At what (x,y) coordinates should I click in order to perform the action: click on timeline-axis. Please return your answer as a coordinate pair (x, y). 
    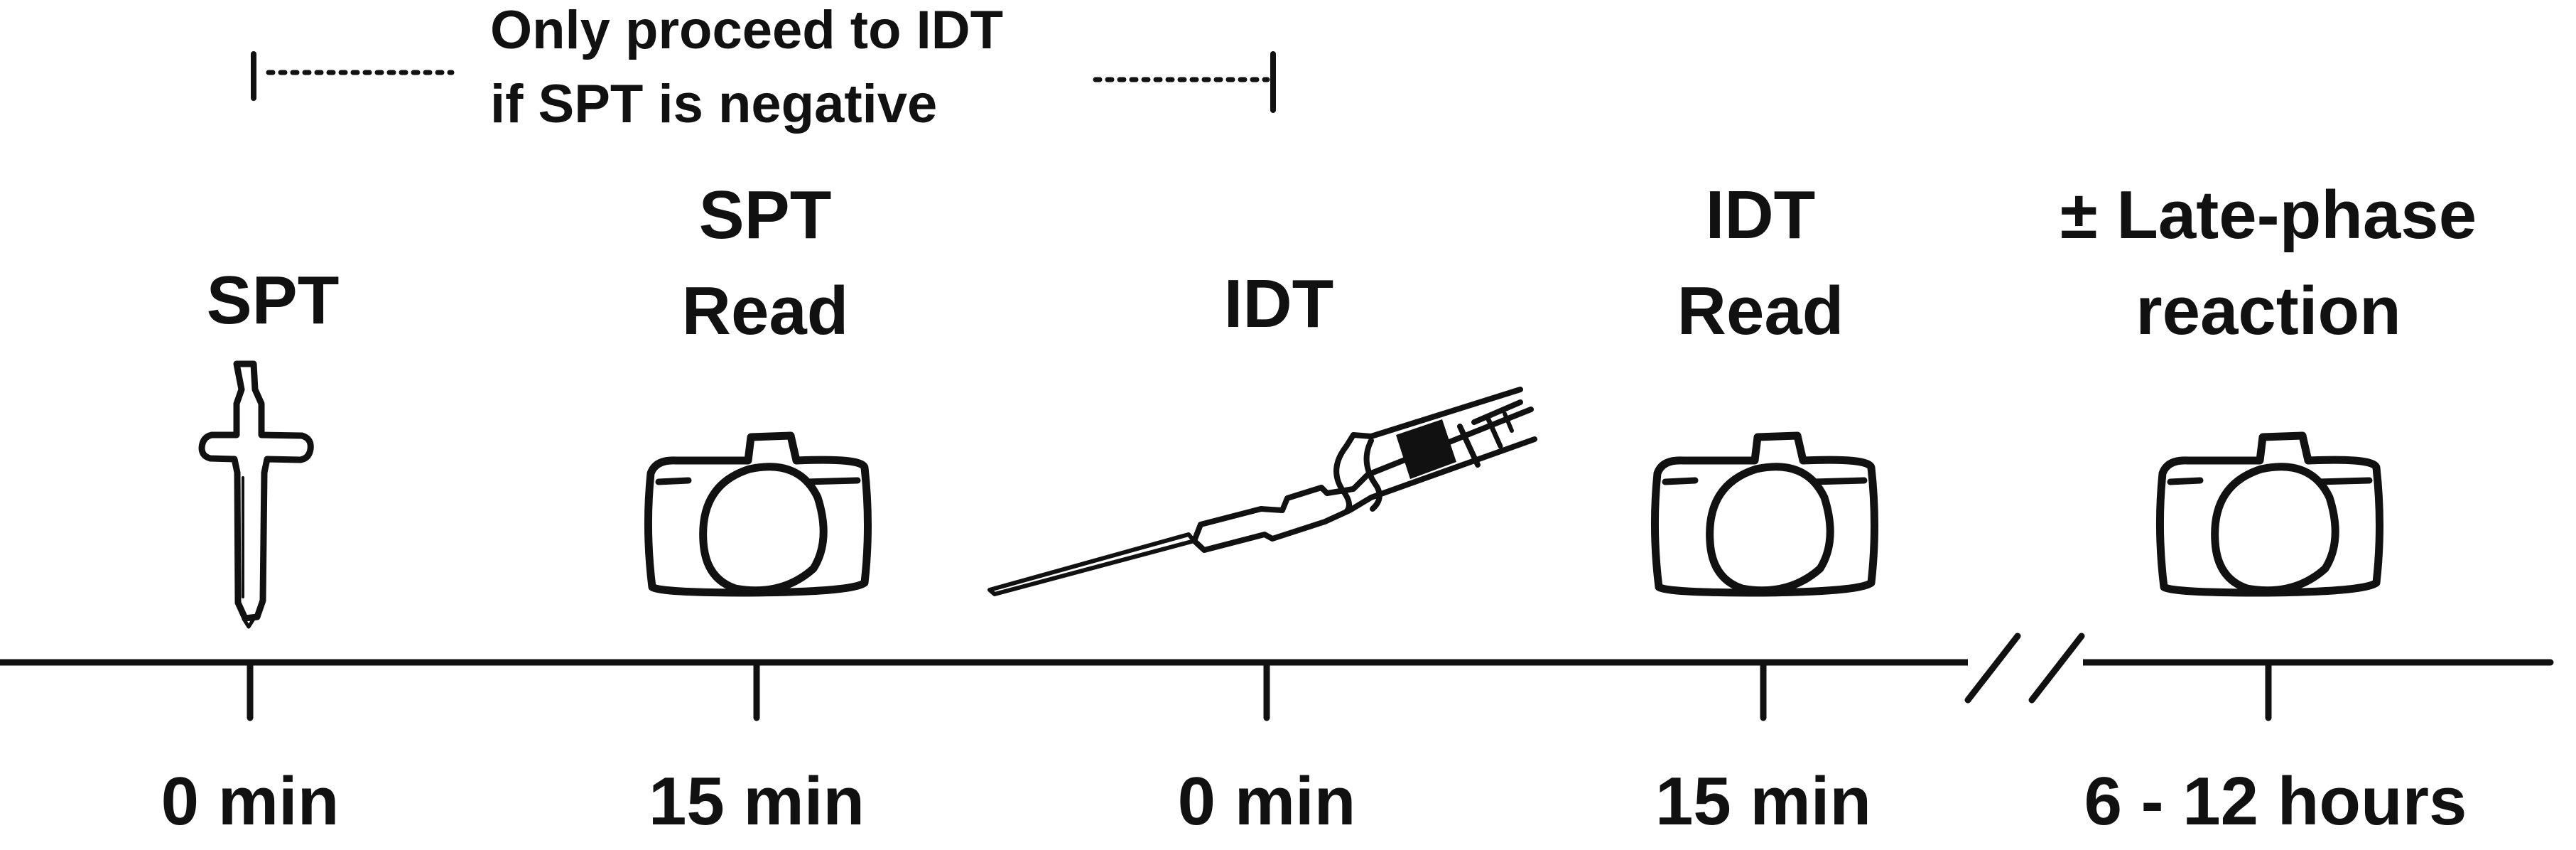
    Looking at the image, I should click on (1277, 677).